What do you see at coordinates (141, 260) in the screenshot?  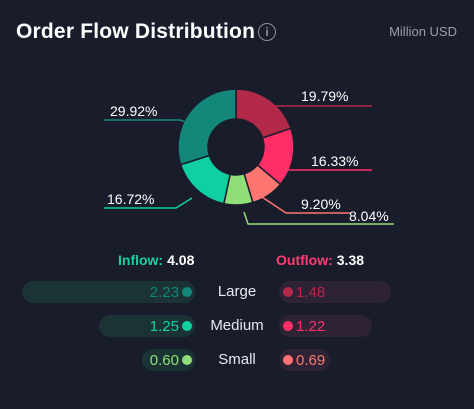 I see `inflow-label: Inflow:` at bounding box center [141, 260].